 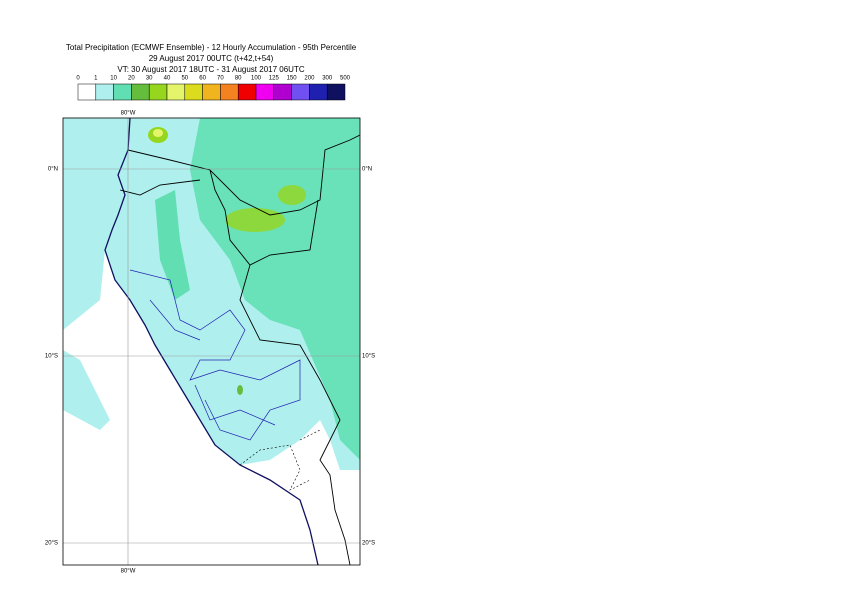 What do you see at coordinates (220, 79) in the screenshot?
I see `legend-label: 70` at bounding box center [220, 79].